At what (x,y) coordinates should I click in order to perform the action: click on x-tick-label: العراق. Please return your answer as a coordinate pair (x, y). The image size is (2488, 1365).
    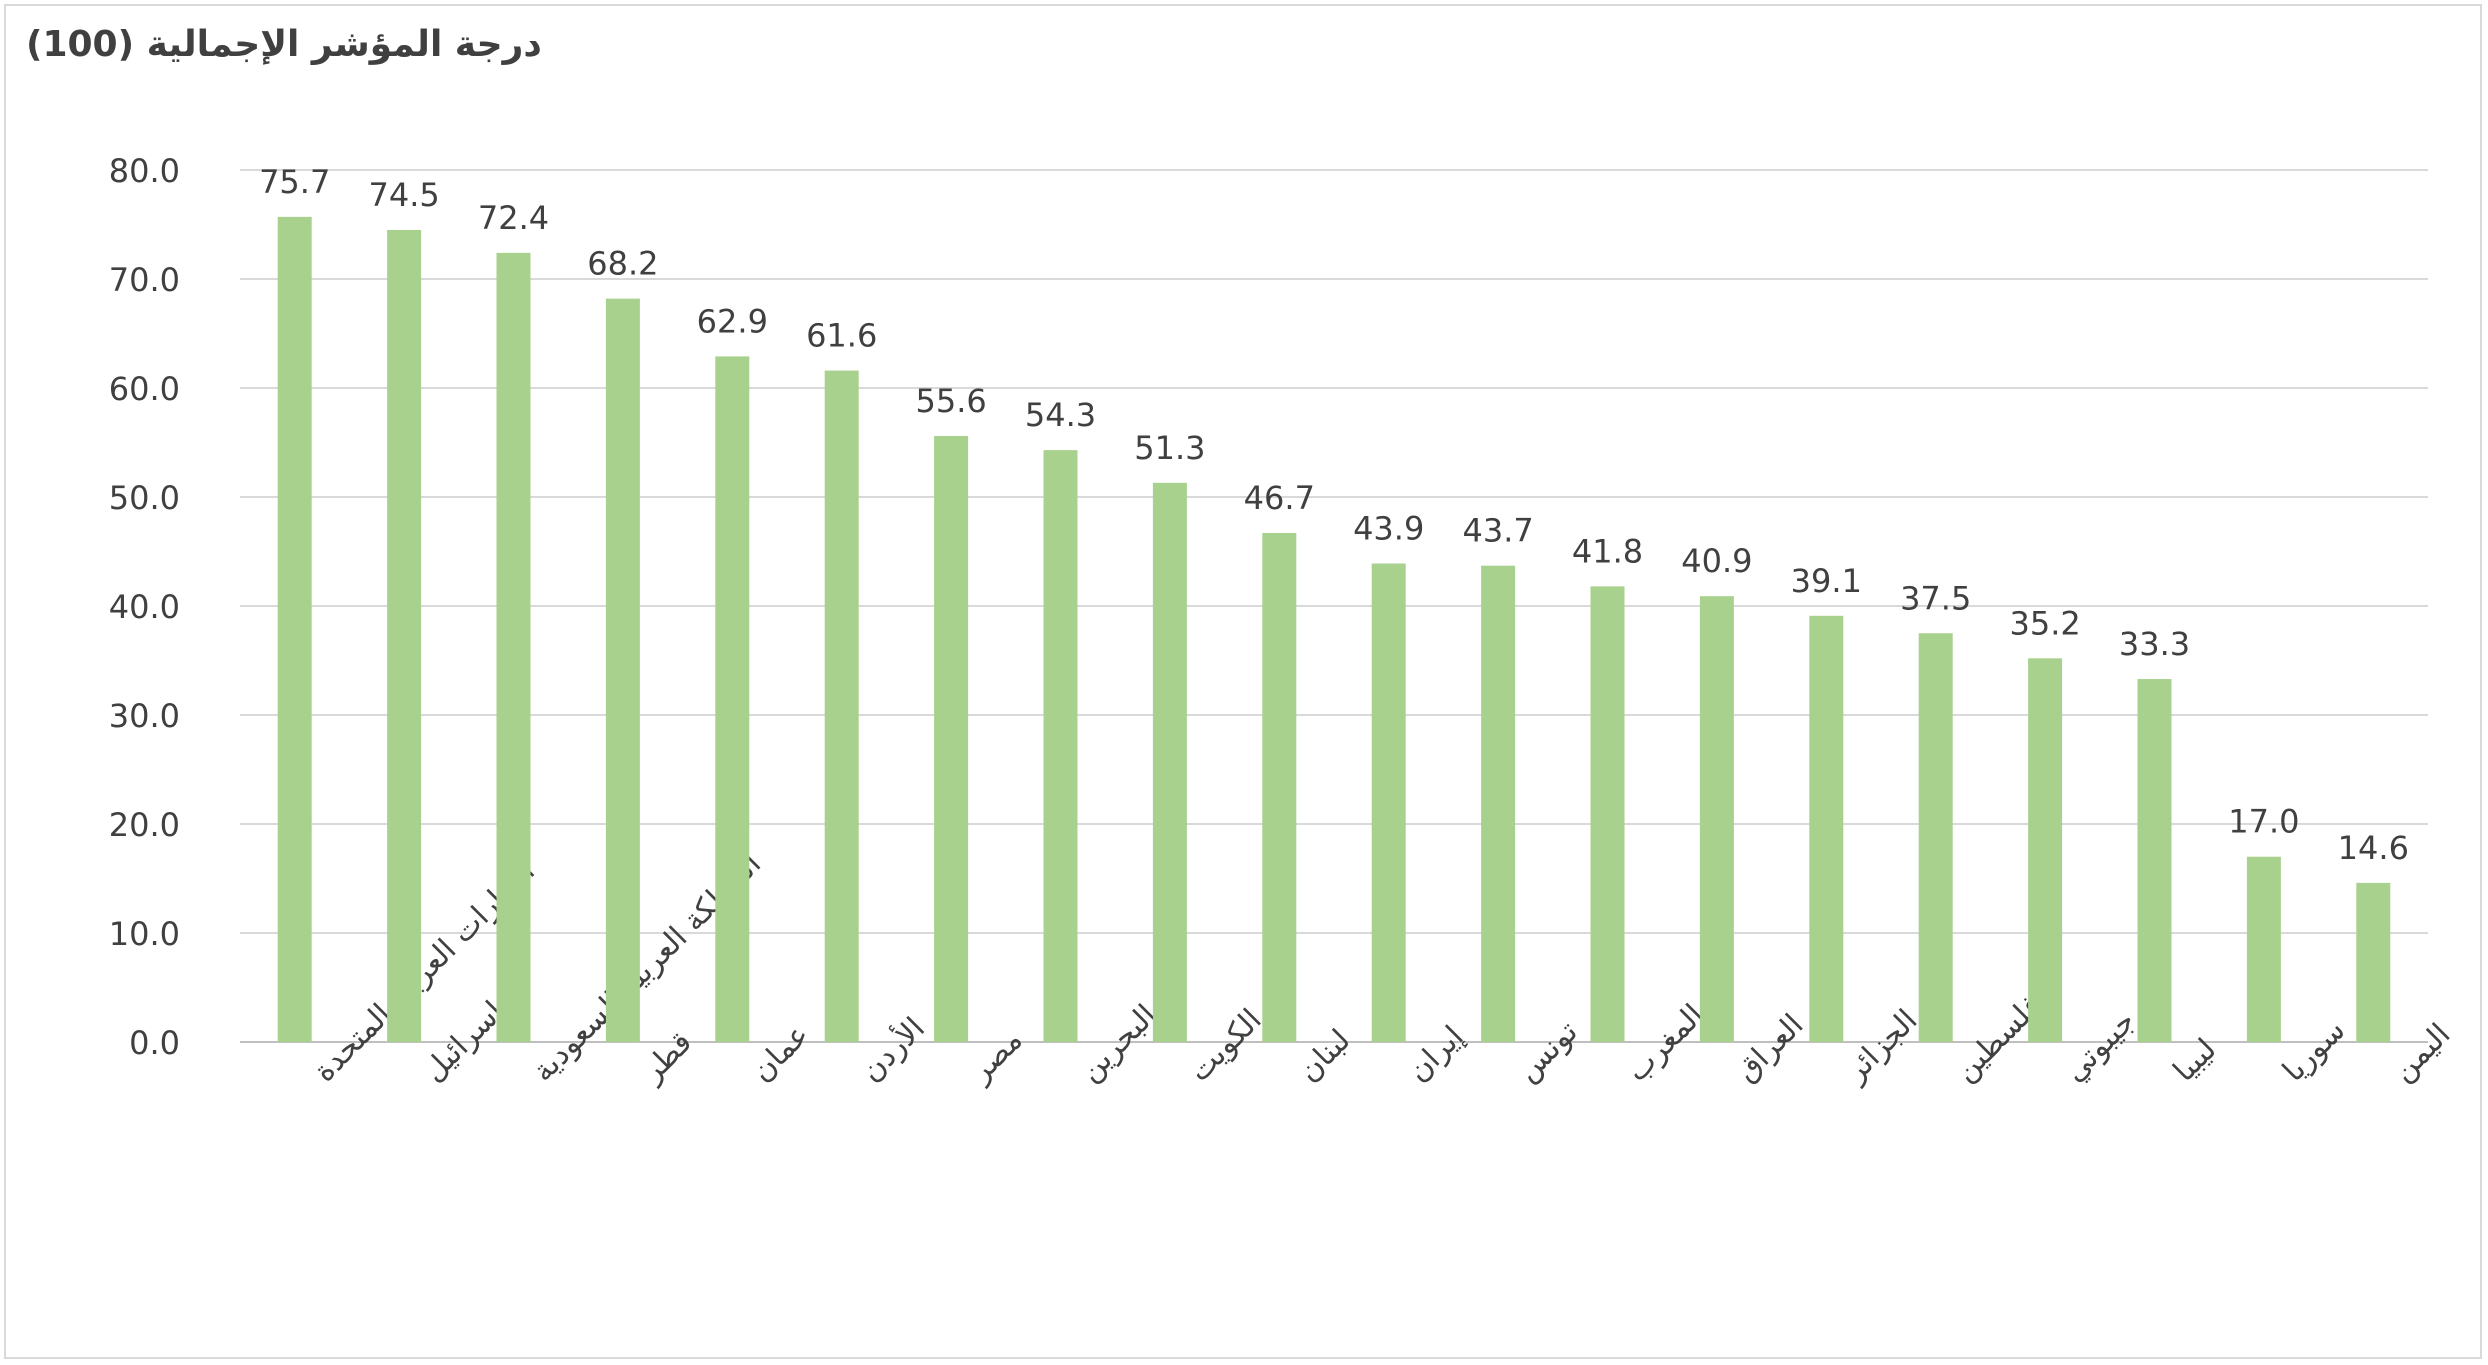
    Looking at the image, I should click on (1769, 1048).